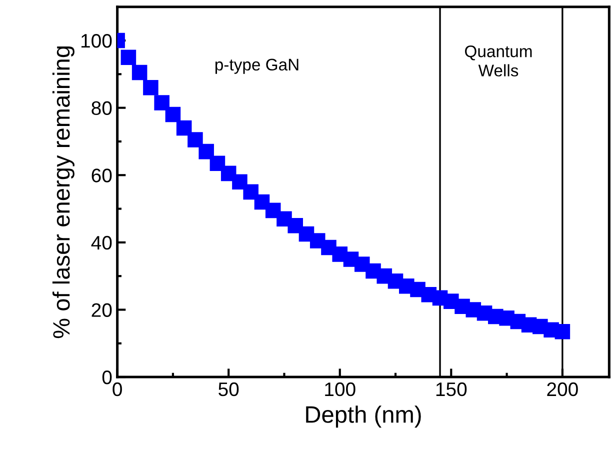 This screenshot has width=611, height=457. I want to click on x-tick-label: 200, so click(562, 389).